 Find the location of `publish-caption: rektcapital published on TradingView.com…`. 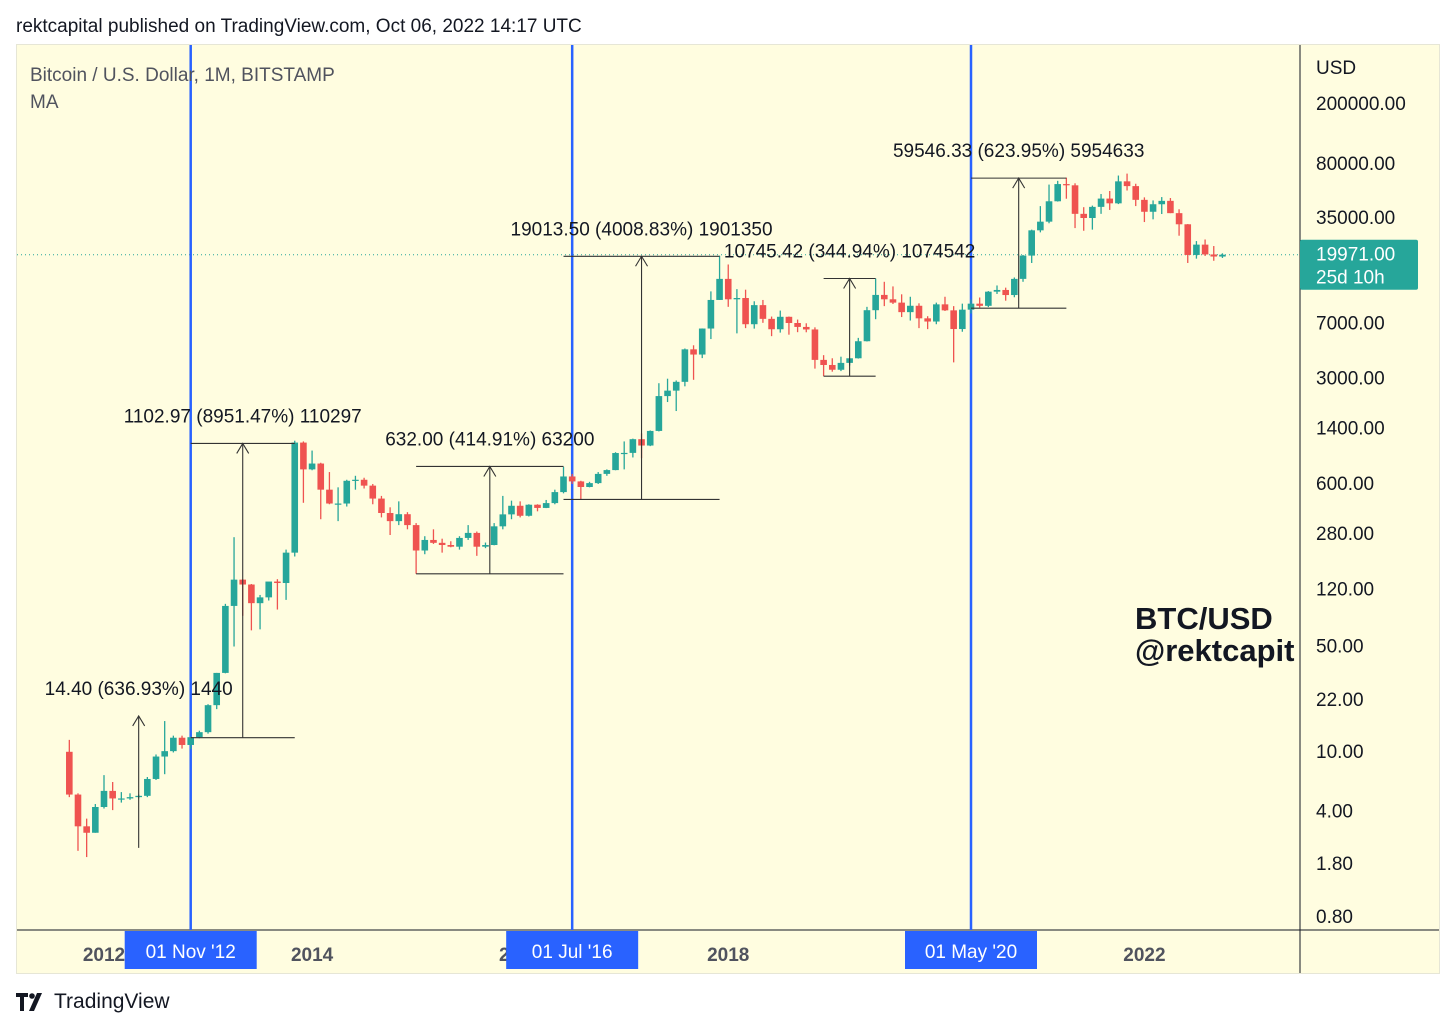

publish-caption: rektcapital published on TradingView.com… is located at coordinates (299, 26).